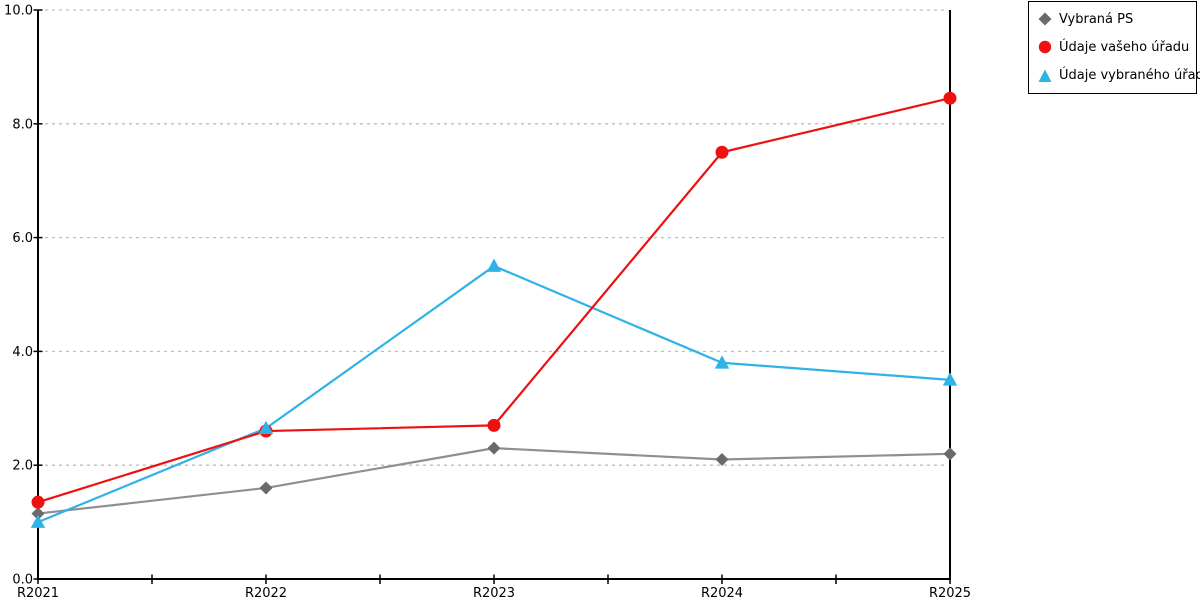  What do you see at coordinates (22, 466) in the screenshot?
I see `y-tick-label: 2.0` at bounding box center [22, 466].